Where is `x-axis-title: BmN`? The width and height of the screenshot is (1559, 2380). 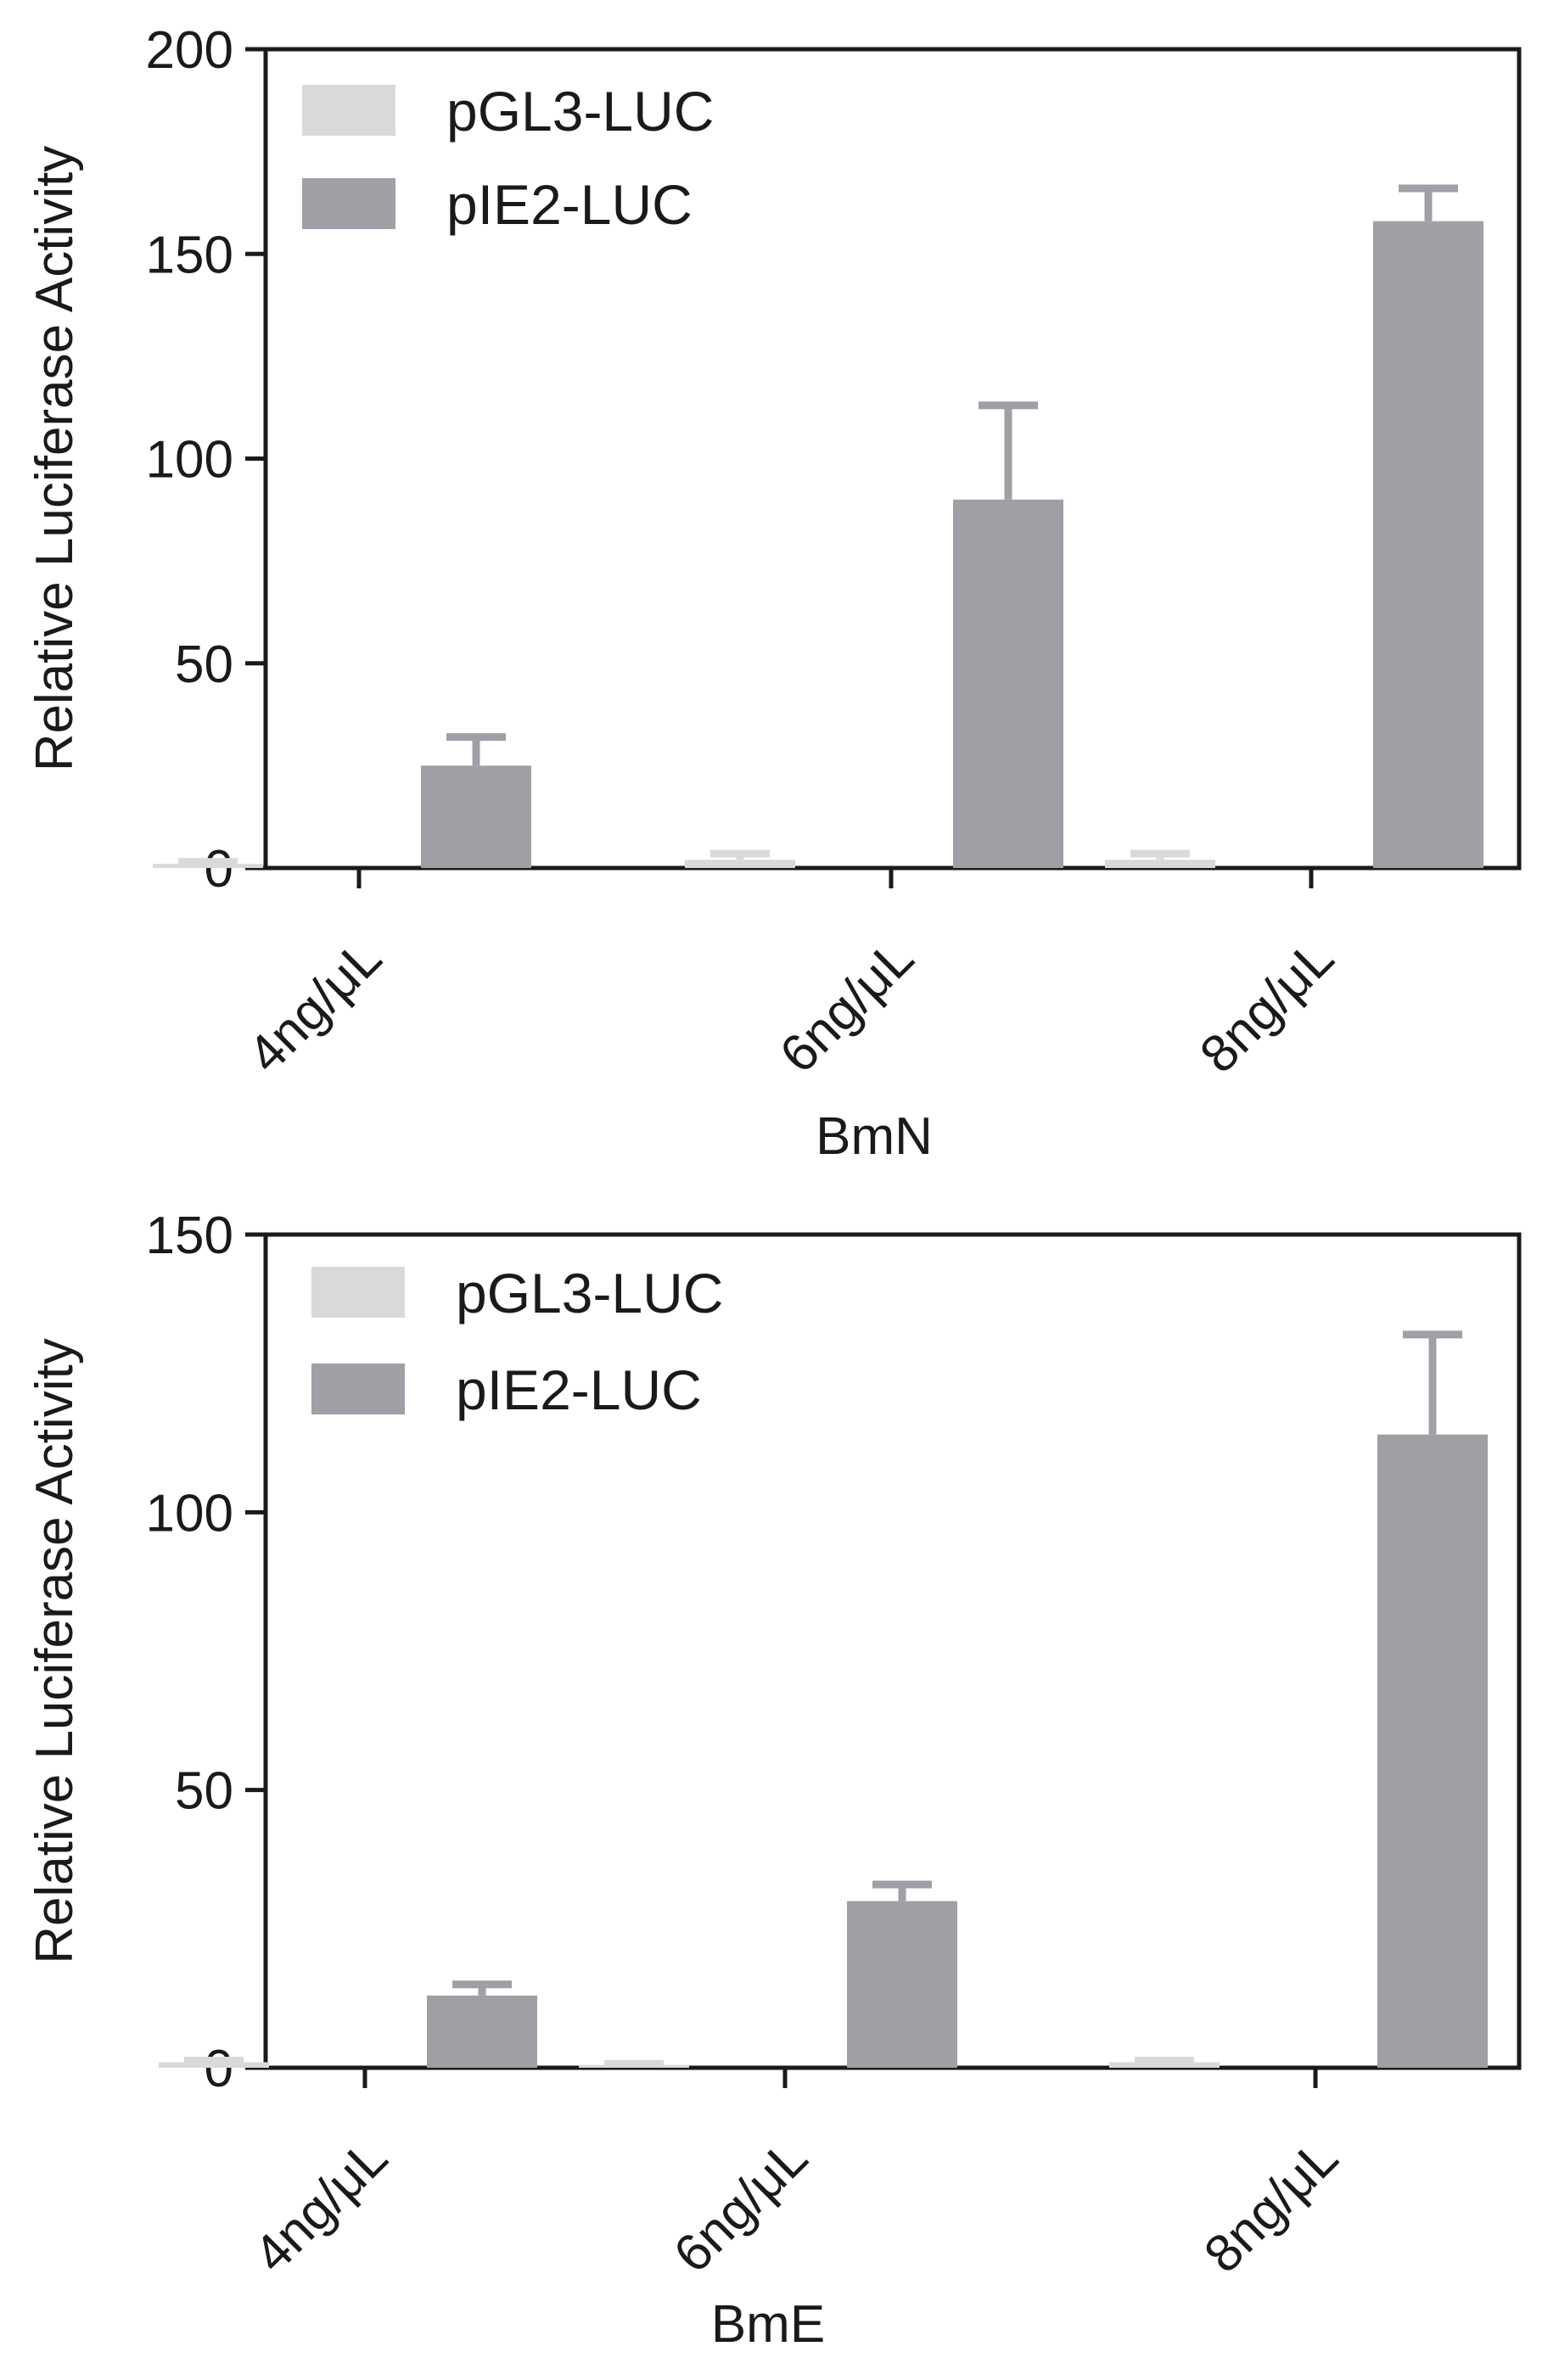 x-axis-title: BmN is located at coordinates (874, 1137).